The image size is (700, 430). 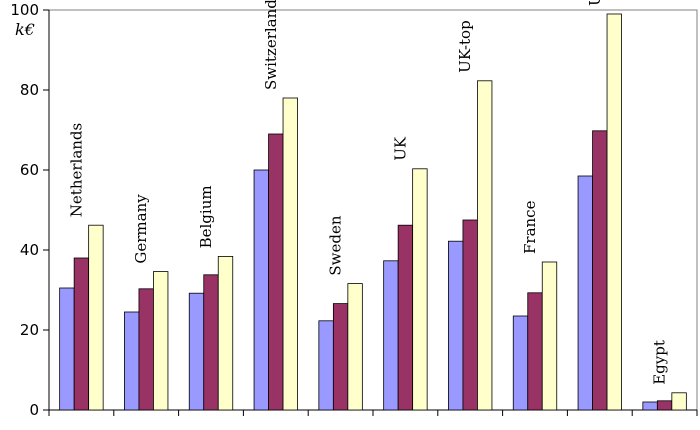 I want to click on y-tick-label: 60, so click(x=29, y=170).